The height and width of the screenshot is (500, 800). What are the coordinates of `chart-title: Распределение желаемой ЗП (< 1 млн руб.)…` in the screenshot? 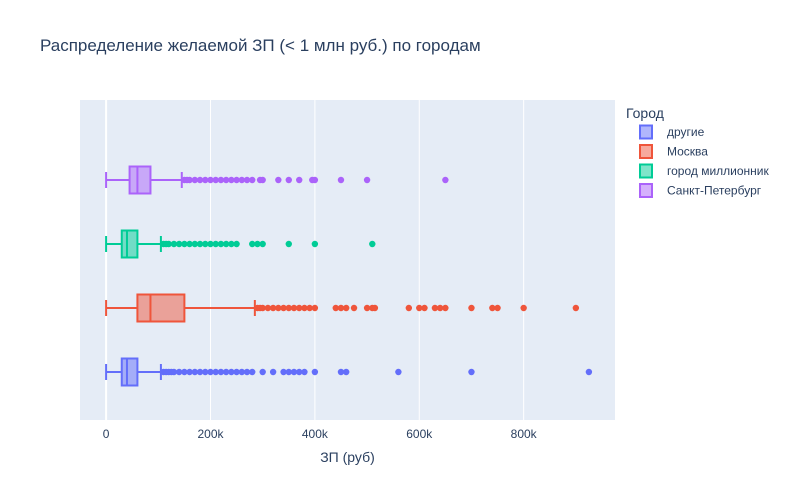 It's located at (260, 45).